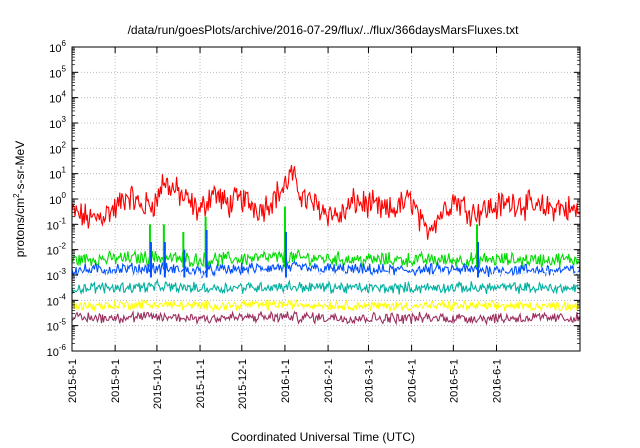 The height and width of the screenshot is (448, 640). I want to click on y-tick-label: 10⁻⁵, so click(57, 326).